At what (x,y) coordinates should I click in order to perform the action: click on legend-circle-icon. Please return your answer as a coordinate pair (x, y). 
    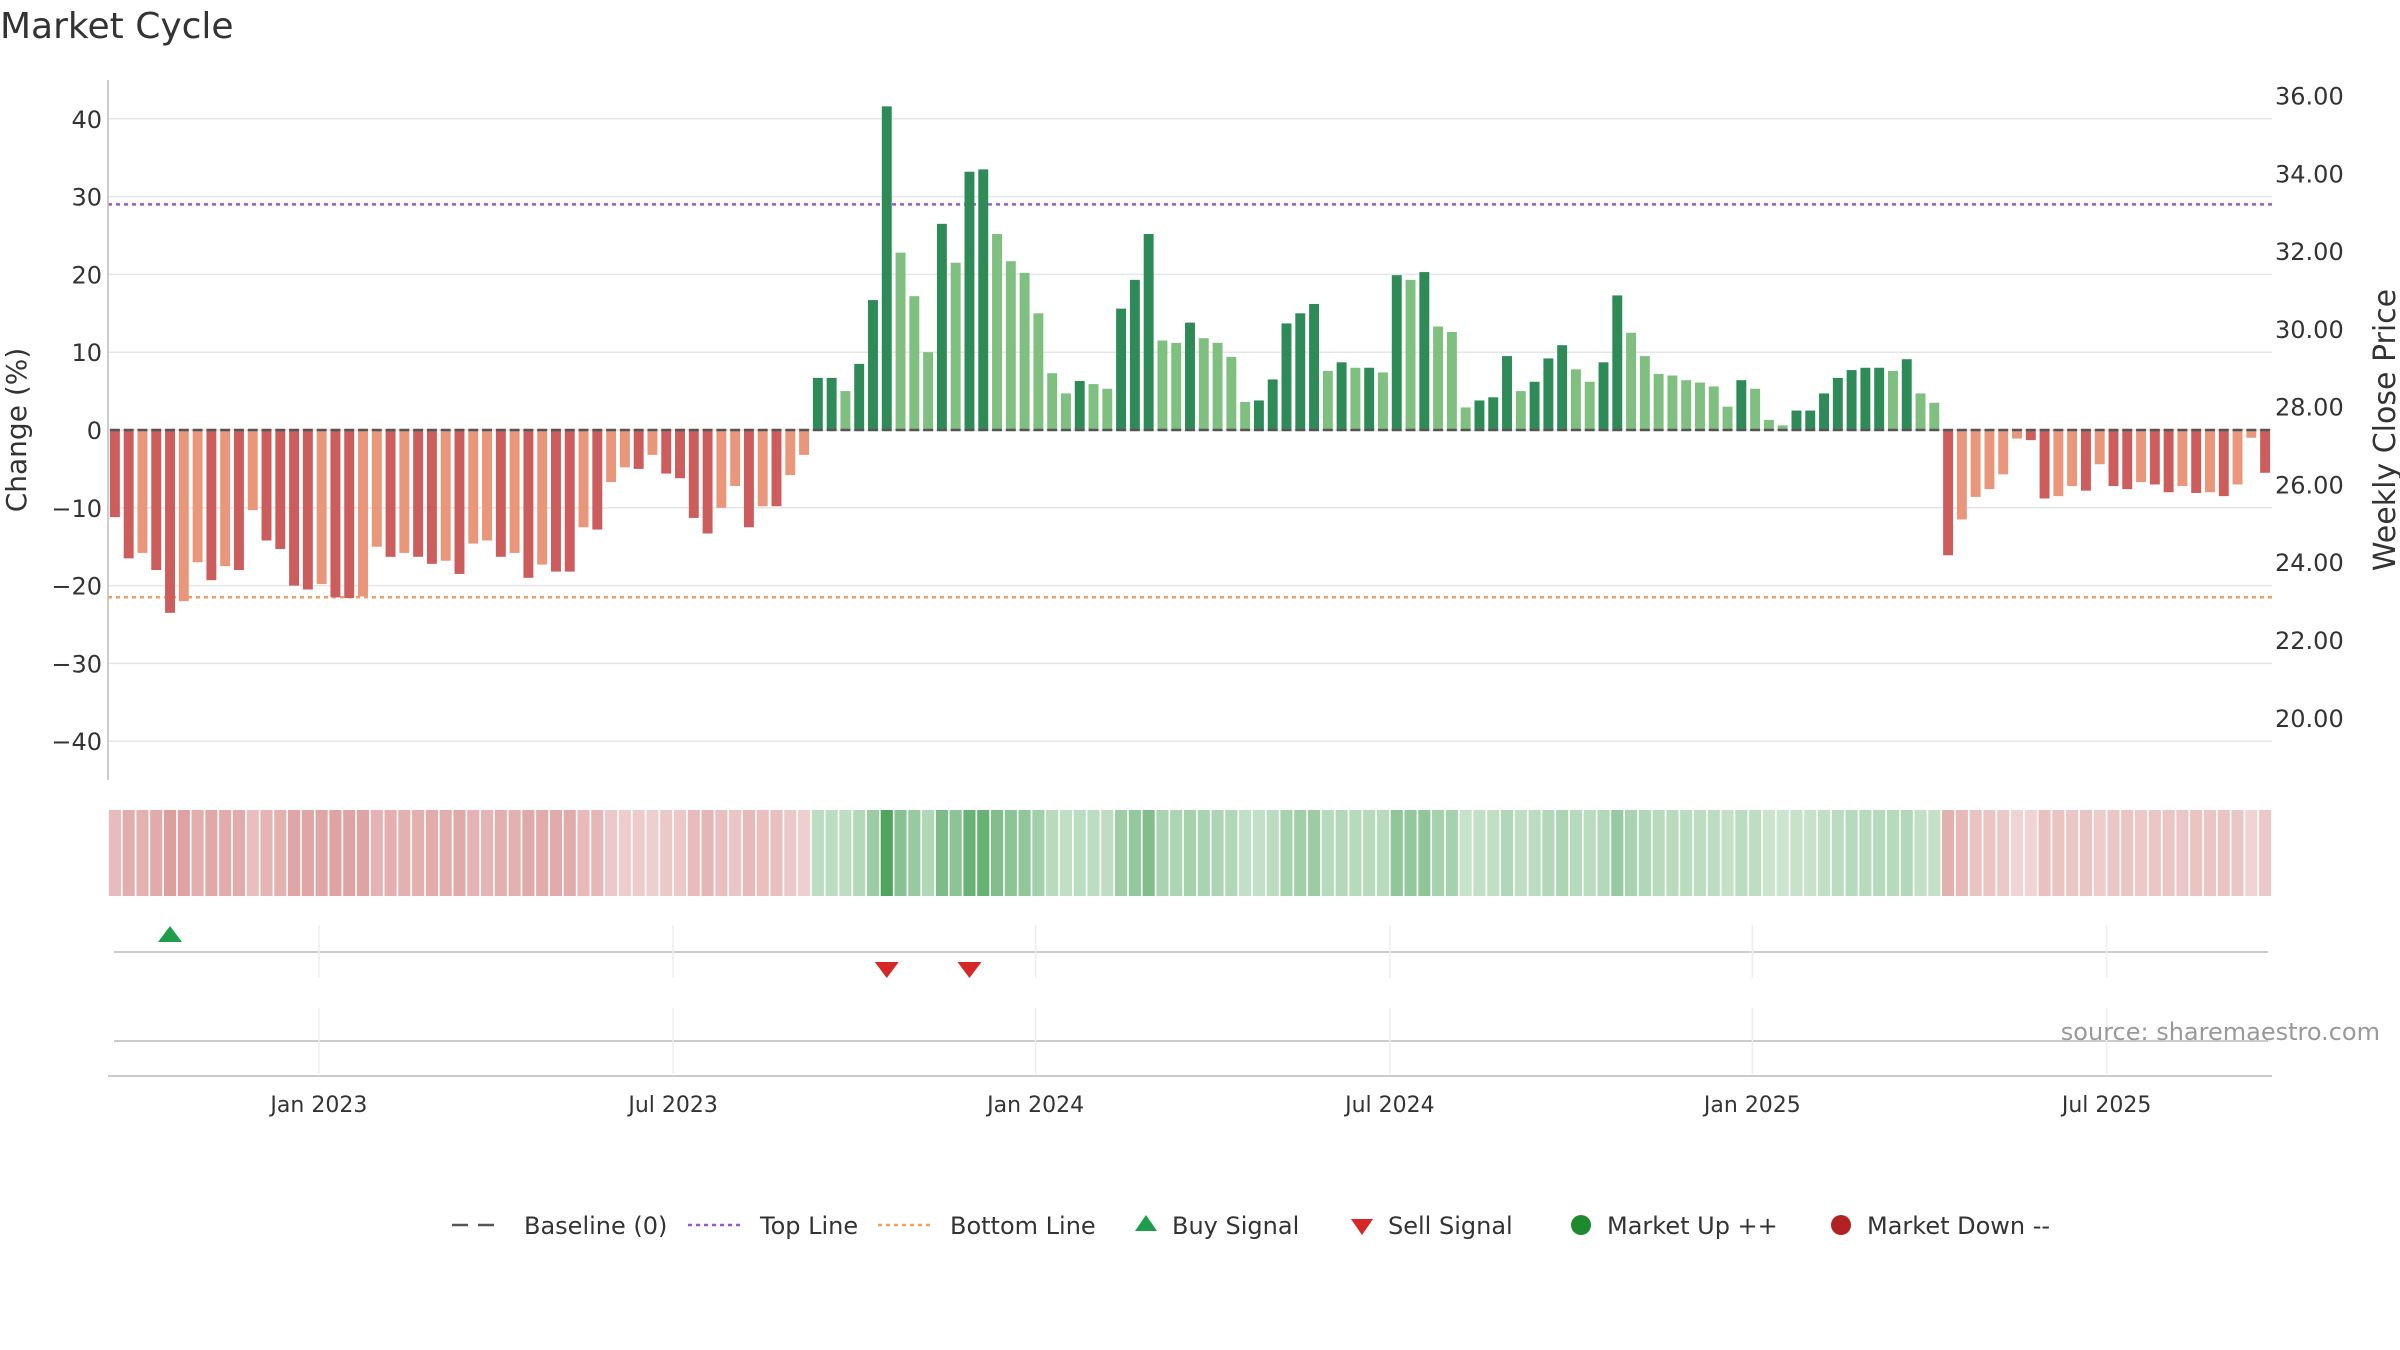
    Looking at the image, I should click on (1841, 1225).